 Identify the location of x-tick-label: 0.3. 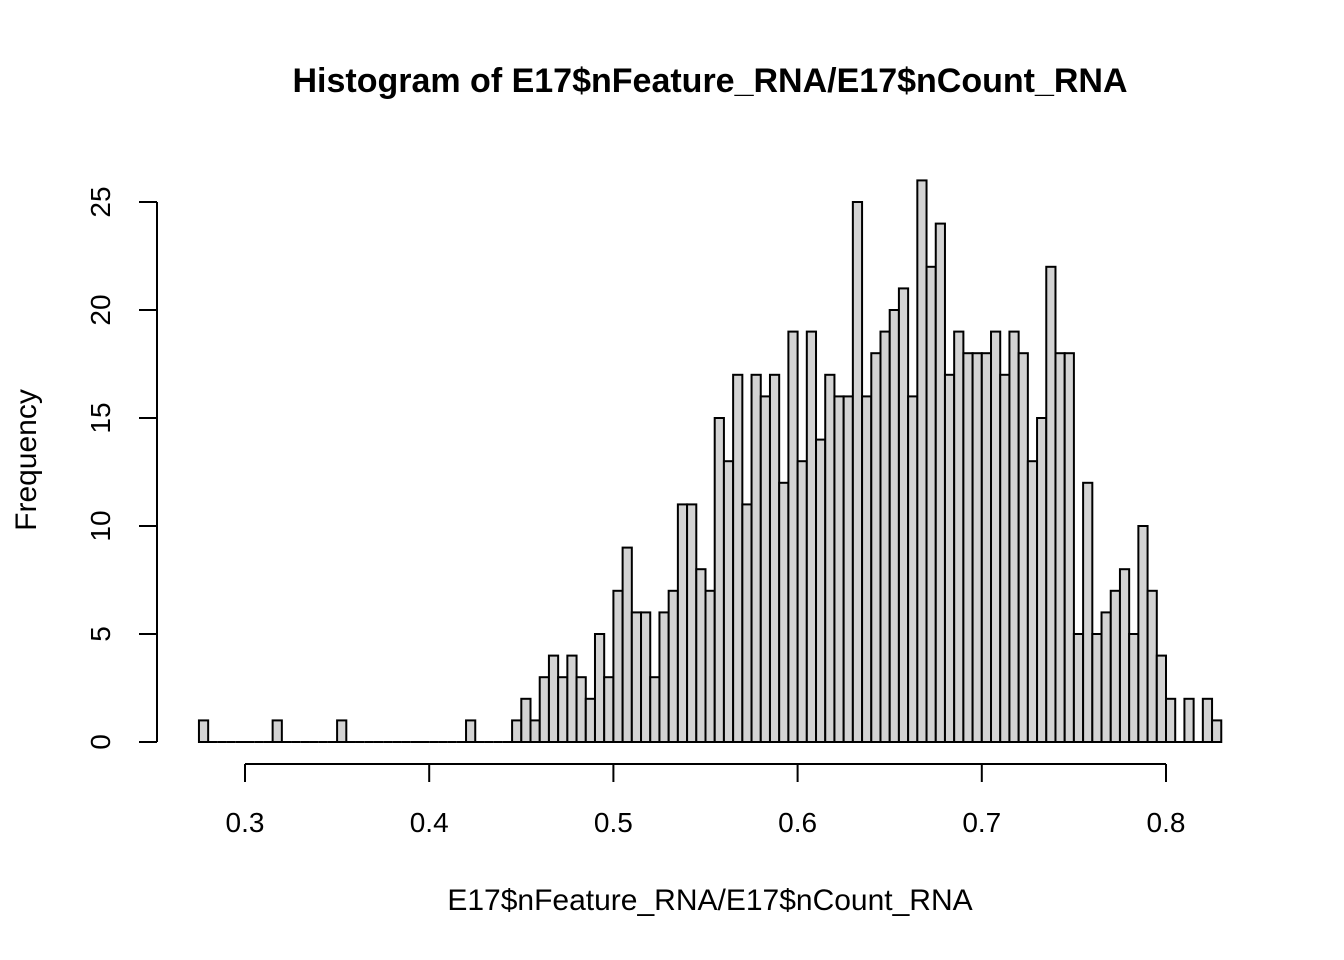
(245, 822).